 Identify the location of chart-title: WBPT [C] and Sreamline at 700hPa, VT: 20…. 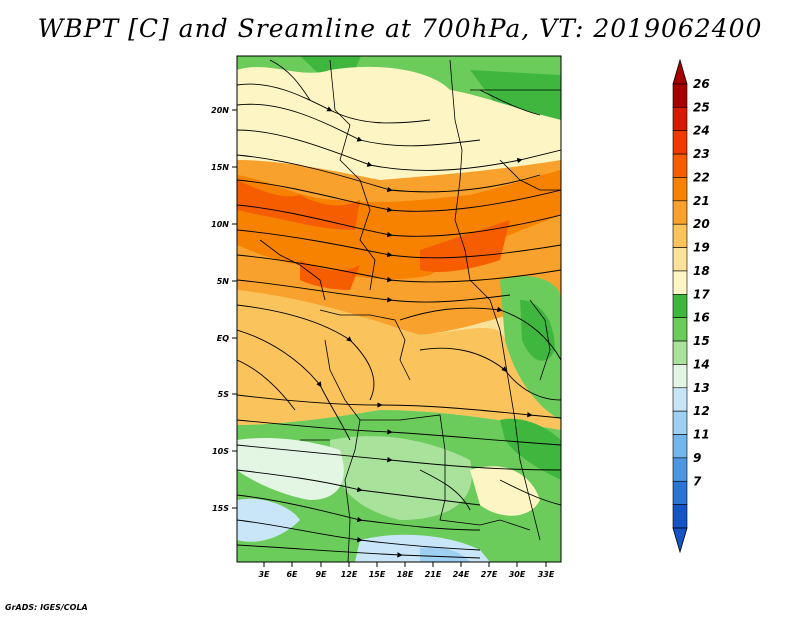
(400, 28).